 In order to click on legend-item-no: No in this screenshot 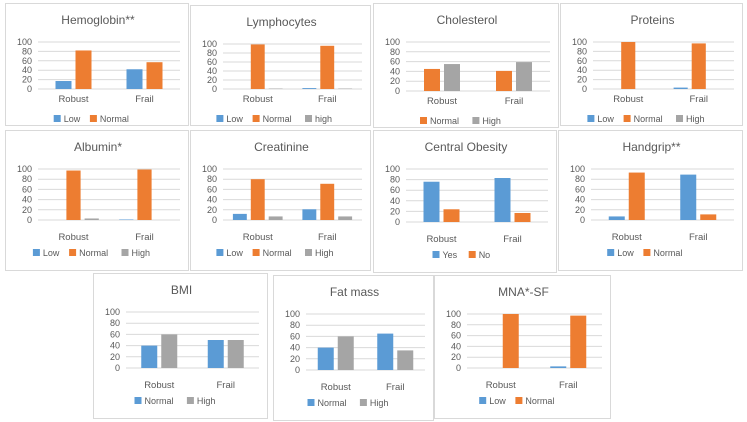, I will do `click(480, 255)`.